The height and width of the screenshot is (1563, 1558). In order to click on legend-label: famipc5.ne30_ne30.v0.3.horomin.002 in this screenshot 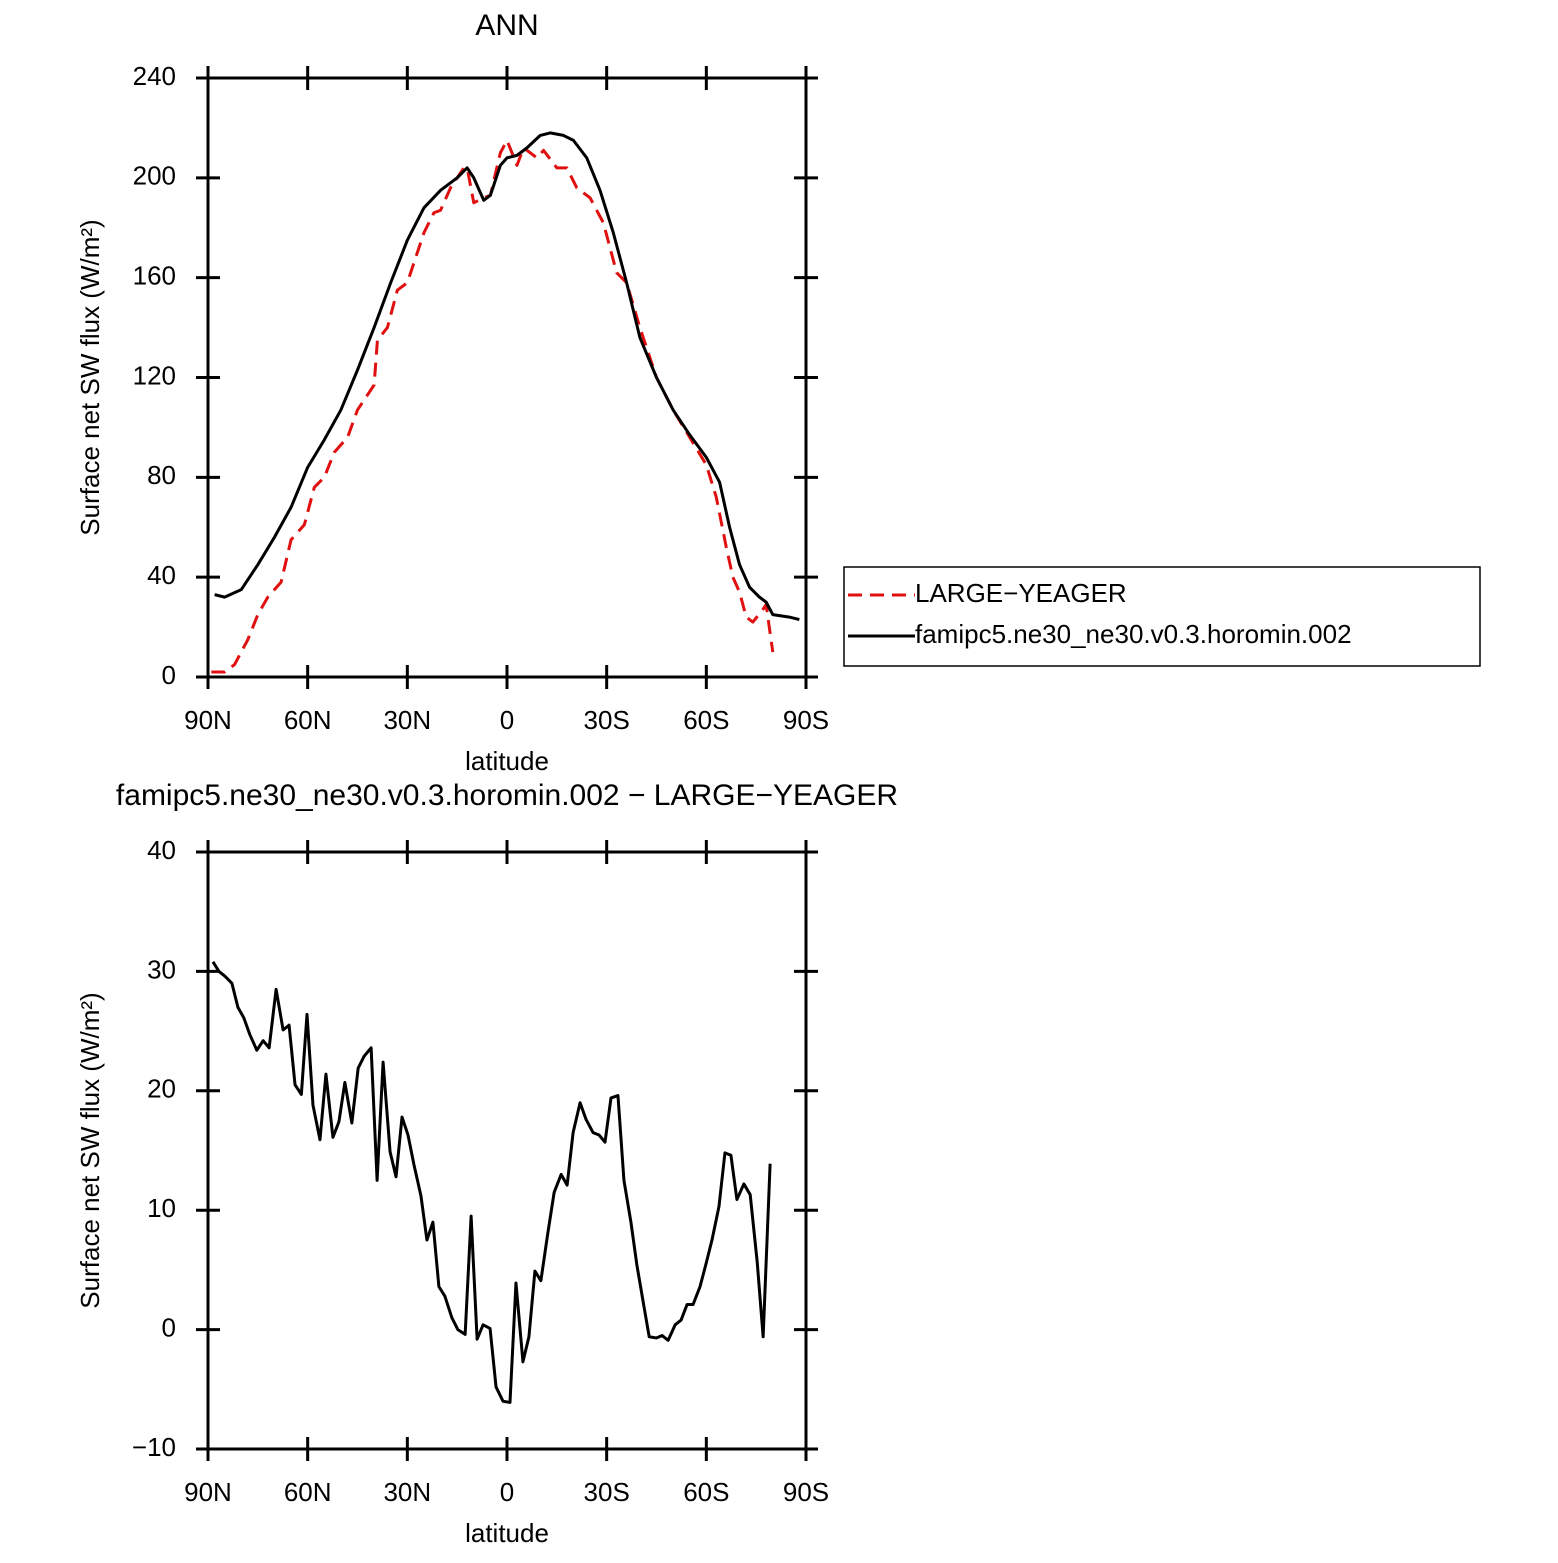, I will do `click(1133, 634)`.